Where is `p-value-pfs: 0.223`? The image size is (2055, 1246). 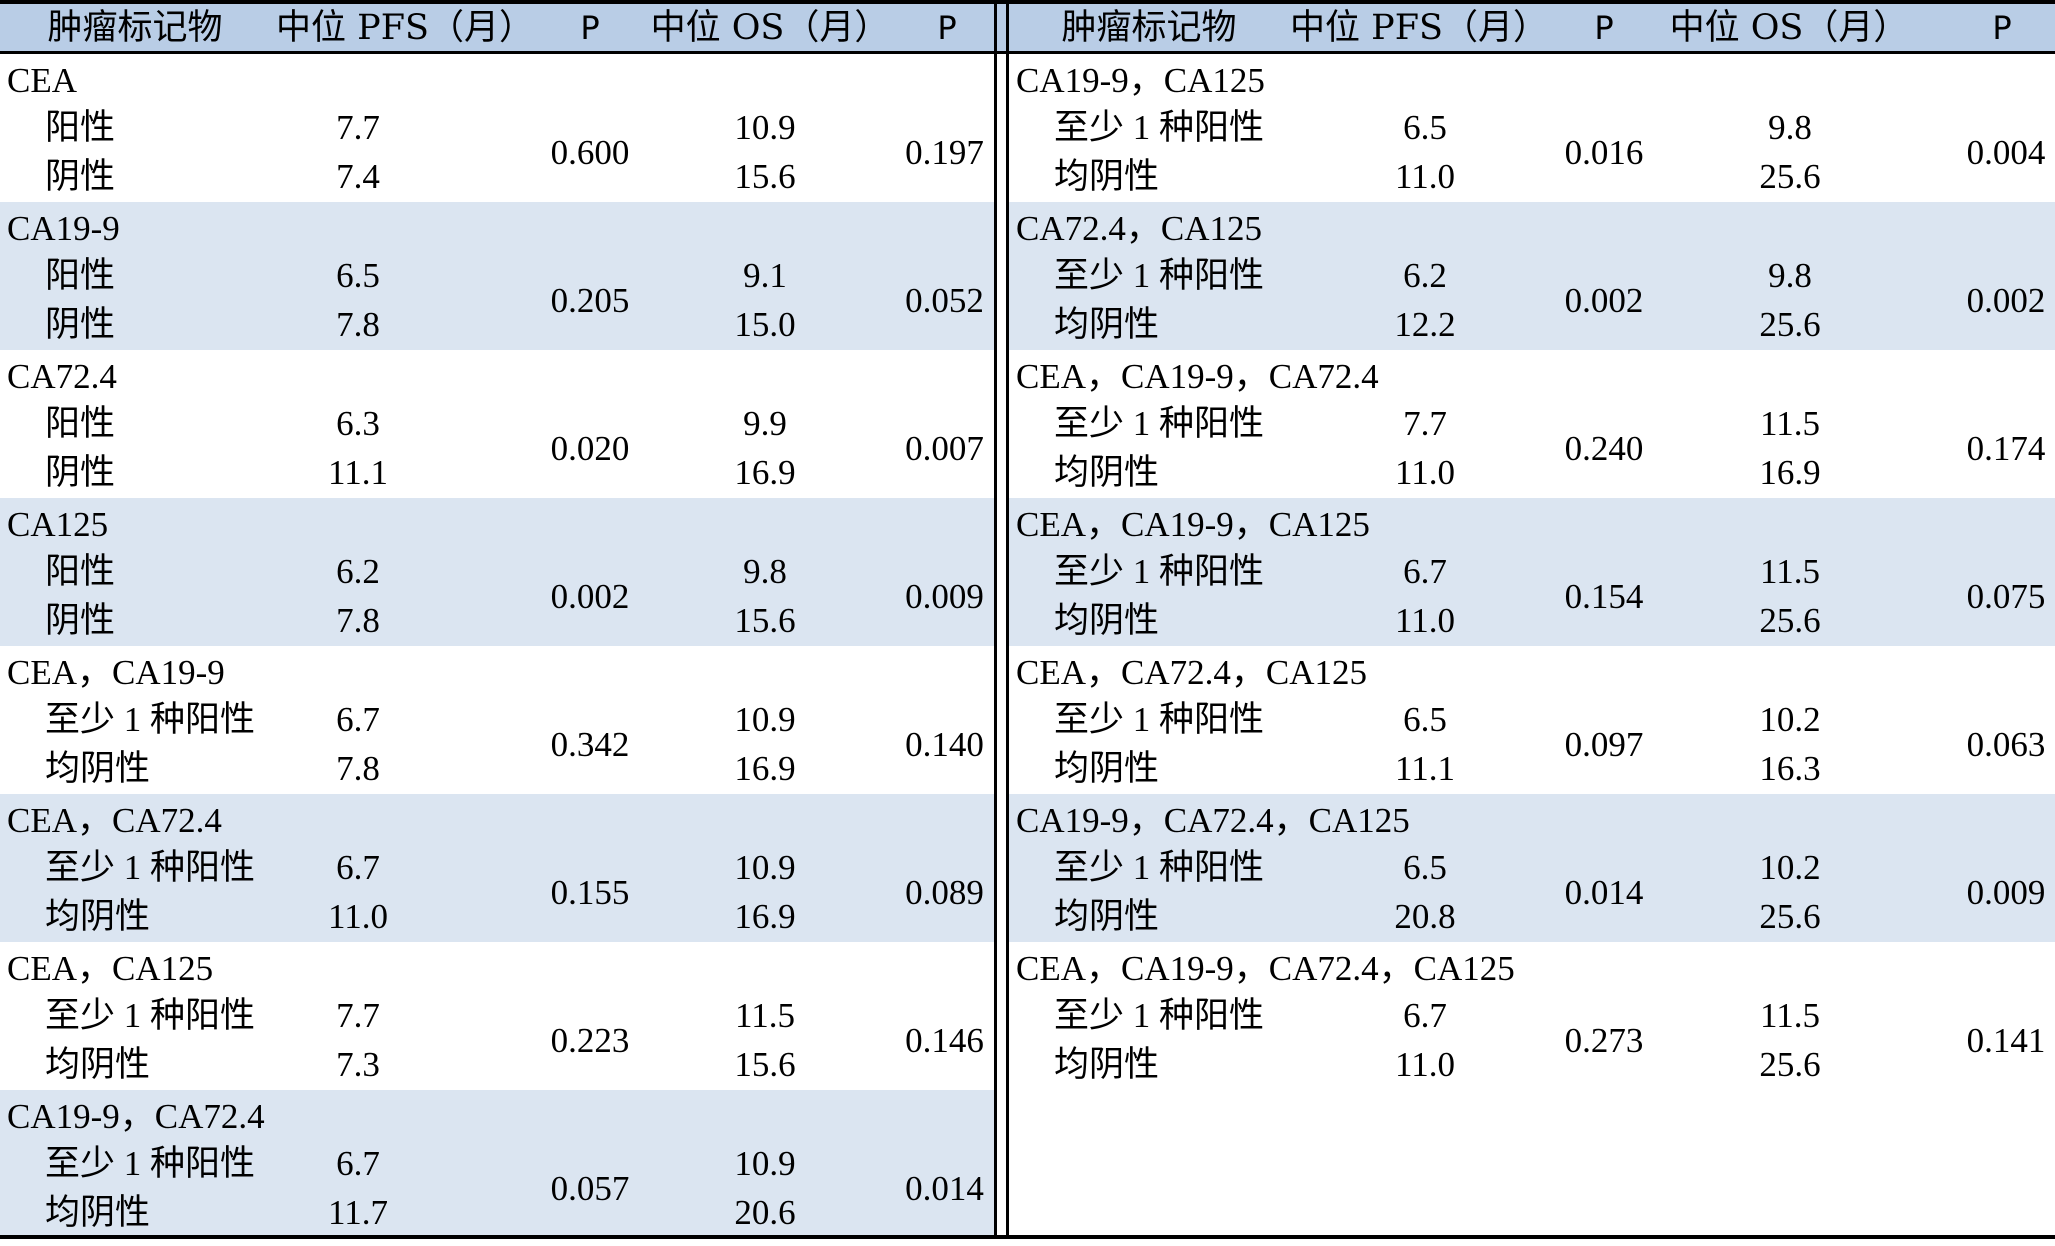
p-value-pfs: 0.223 is located at coordinates (590, 1040).